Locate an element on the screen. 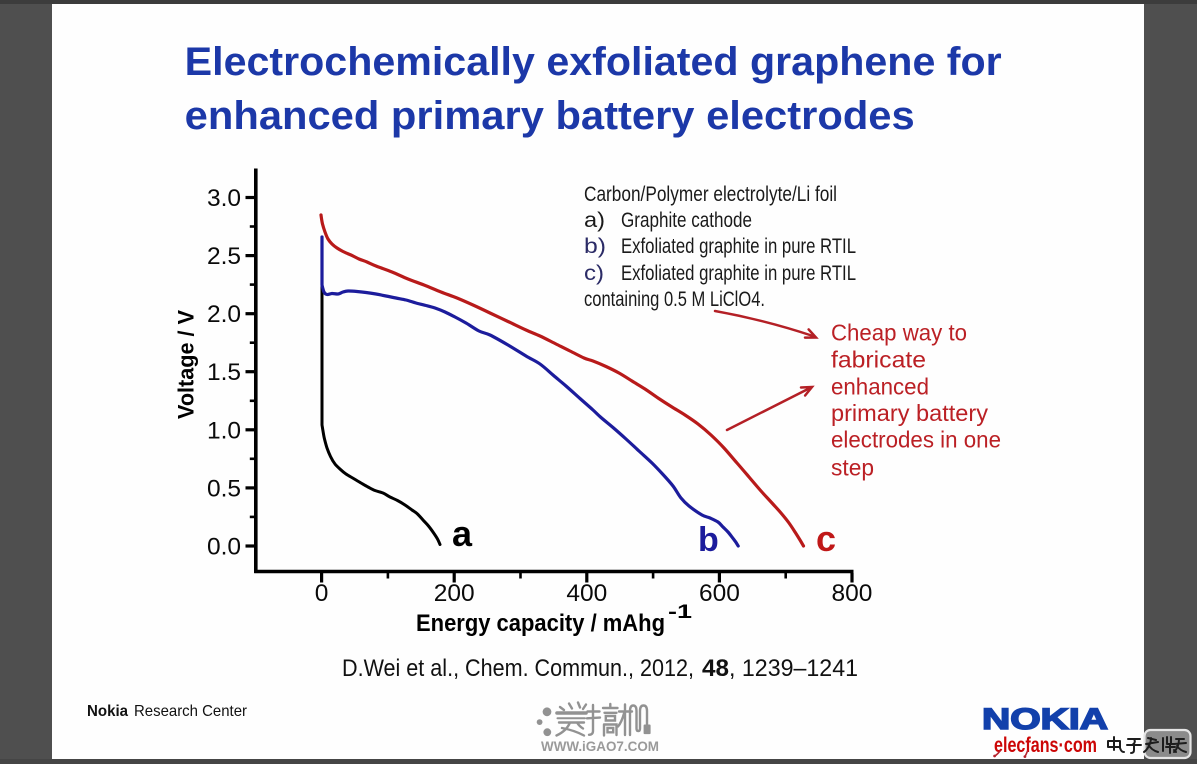 The height and width of the screenshot is (764, 1197). svg-text: 200 is located at coordinates (454, 593).